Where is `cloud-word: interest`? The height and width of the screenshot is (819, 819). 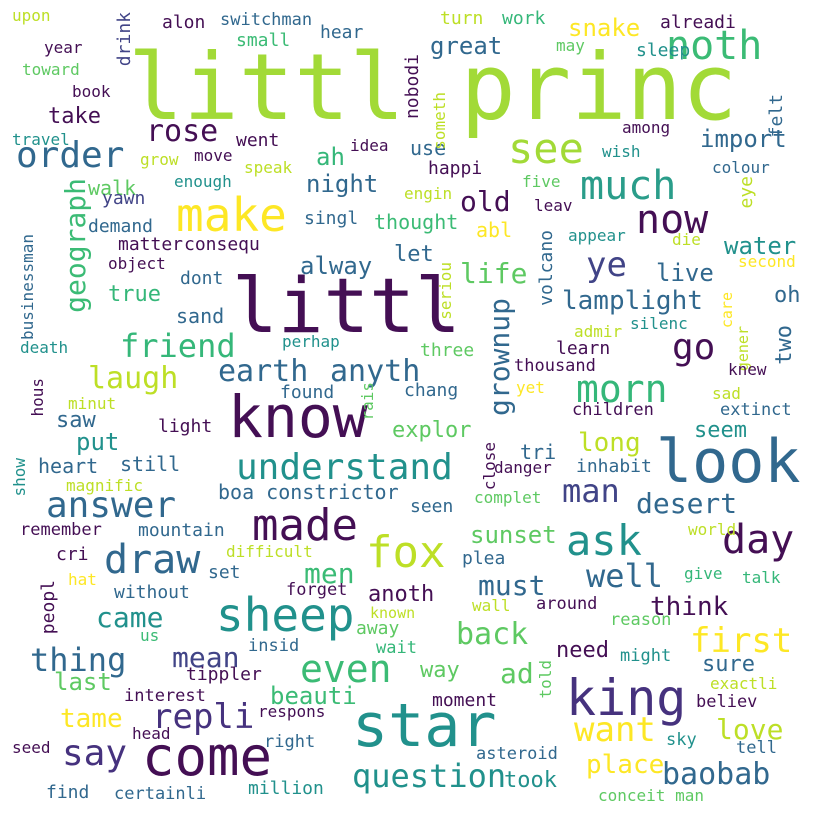 cloud-word: interest is located at coordinates (165, 696).